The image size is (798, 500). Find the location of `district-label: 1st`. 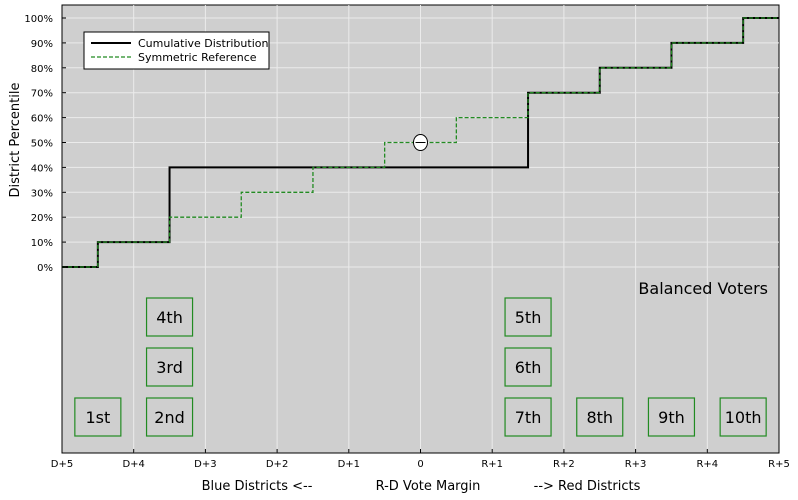

district-label: 1st is located at coordinates (97, 417).